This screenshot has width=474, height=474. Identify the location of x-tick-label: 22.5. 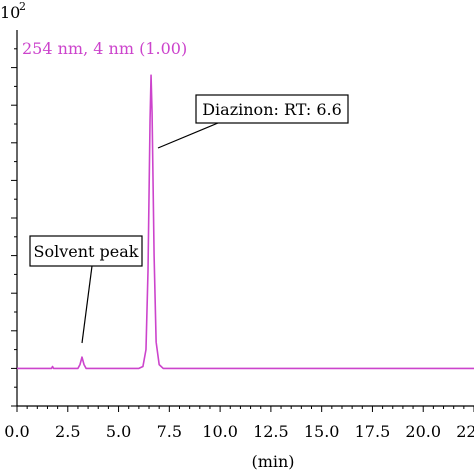
(465, 431).